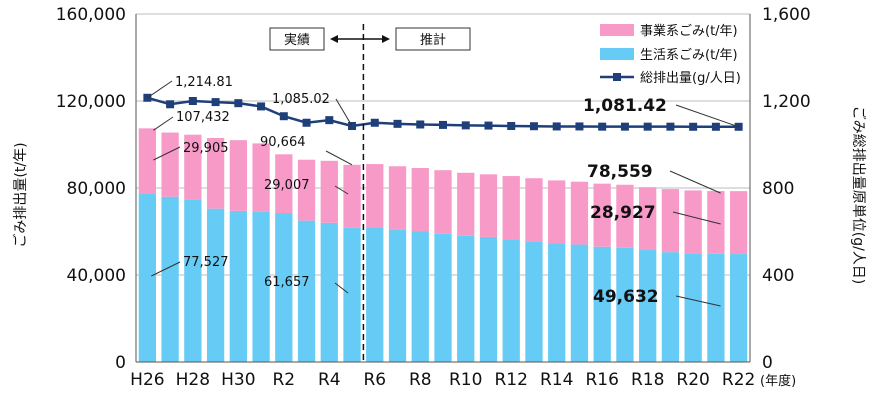 Image resolution: width=874 pixels, height=395 pixels. What do you see at coordinates (601, 380) in the screenshot?
I see `x-tick-label: R16` at bounding box center [601, 380].